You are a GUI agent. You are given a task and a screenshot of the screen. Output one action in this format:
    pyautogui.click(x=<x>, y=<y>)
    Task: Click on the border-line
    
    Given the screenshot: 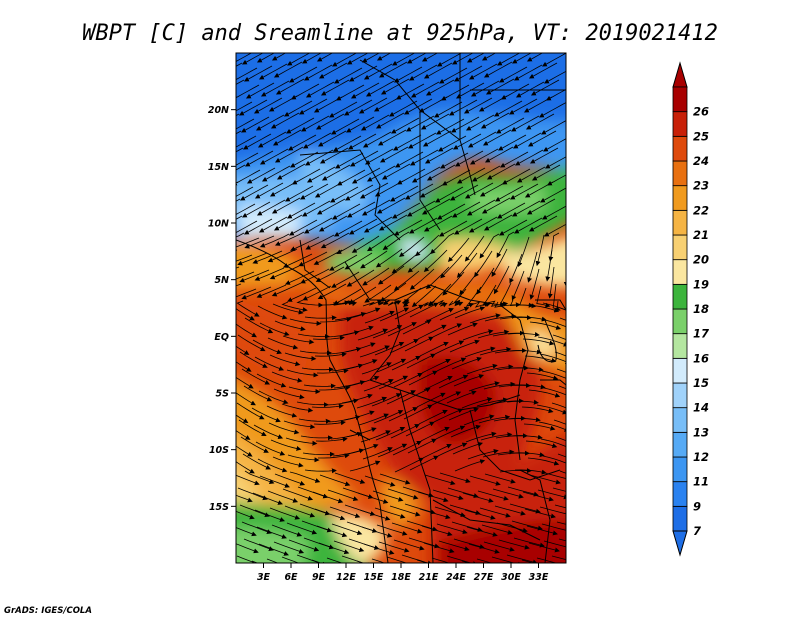 What is the action you would take?
    pyautogui.click(x=417, y=127)
    